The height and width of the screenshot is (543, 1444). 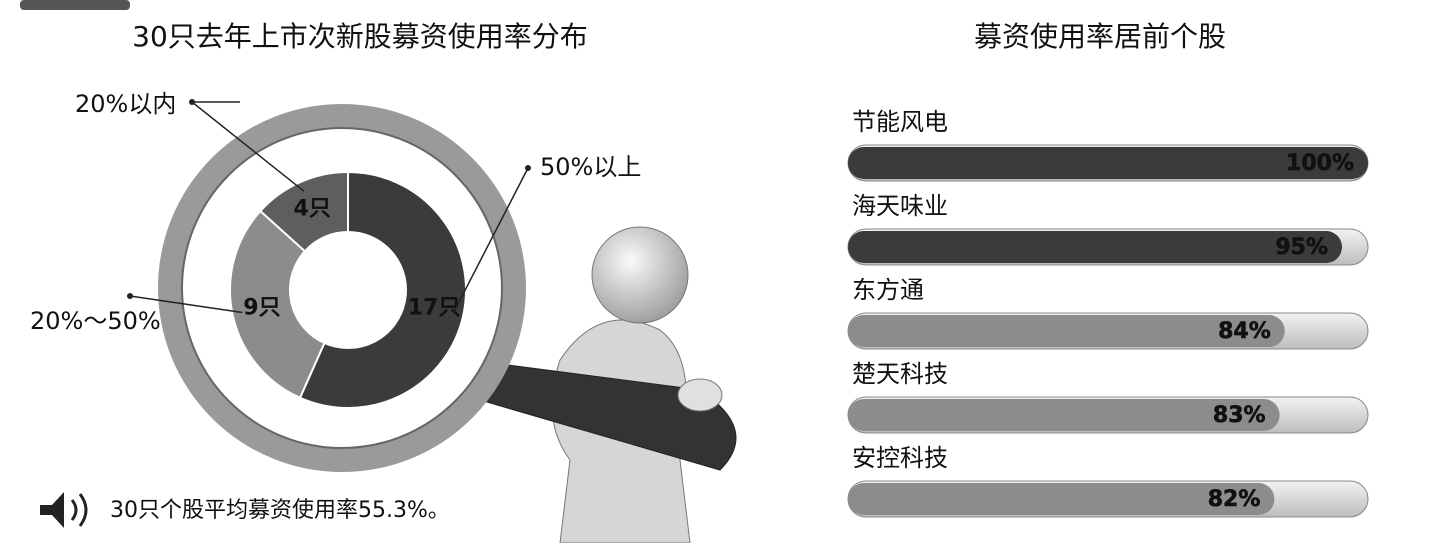 What do you see at coordinates (900, 458) in the screenshot?
I see `category-label: 安控科技` at bounding box center [900, 458].